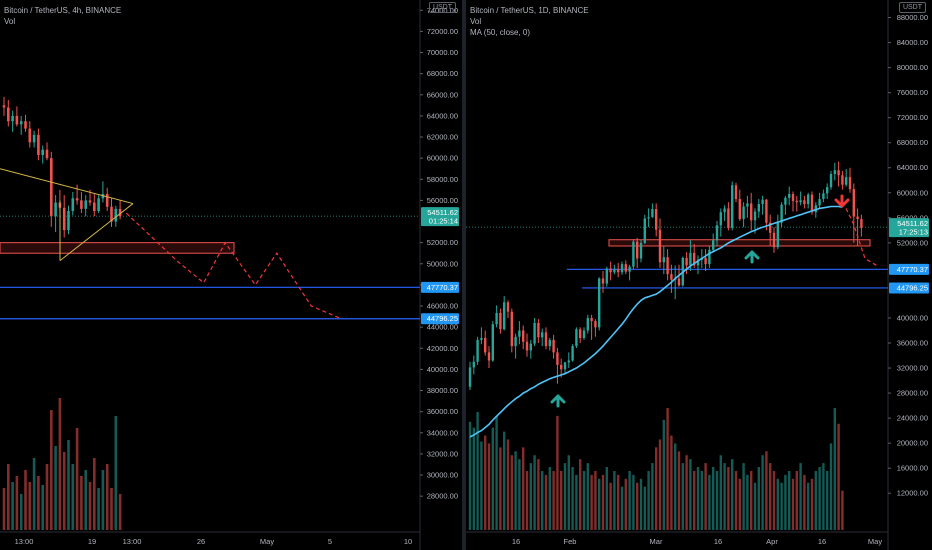 This screenshot has height=550, width=932. I want to click on triangle-lower-line, so click(96, 232).